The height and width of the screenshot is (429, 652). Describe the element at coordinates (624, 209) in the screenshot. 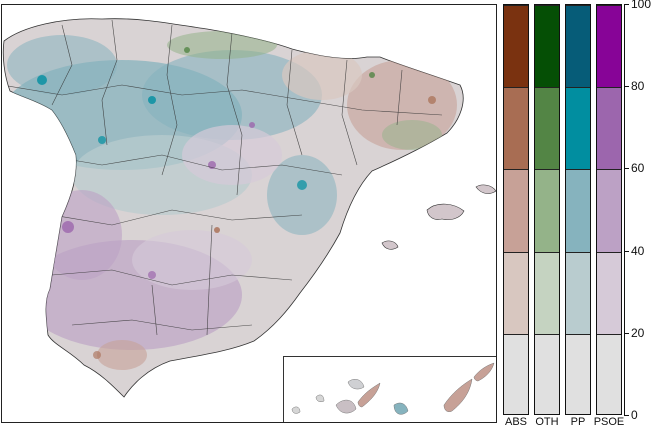

I see `legend-axis` at that location.